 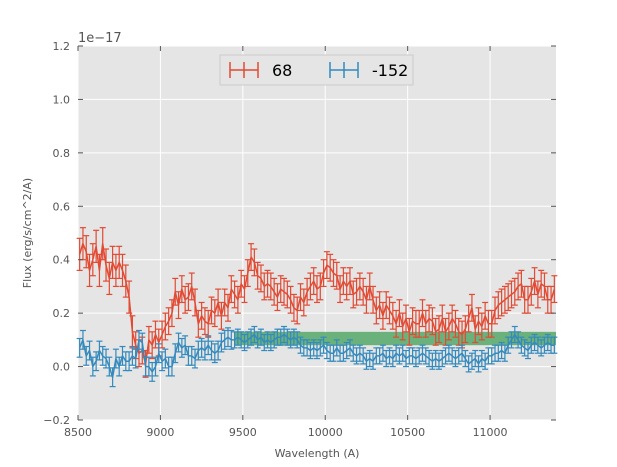 What do you see at coordinates (317, 453) in the screenshot?
I see `x-axis-label: Wavelength (A)` at bounding box center [317, 453].